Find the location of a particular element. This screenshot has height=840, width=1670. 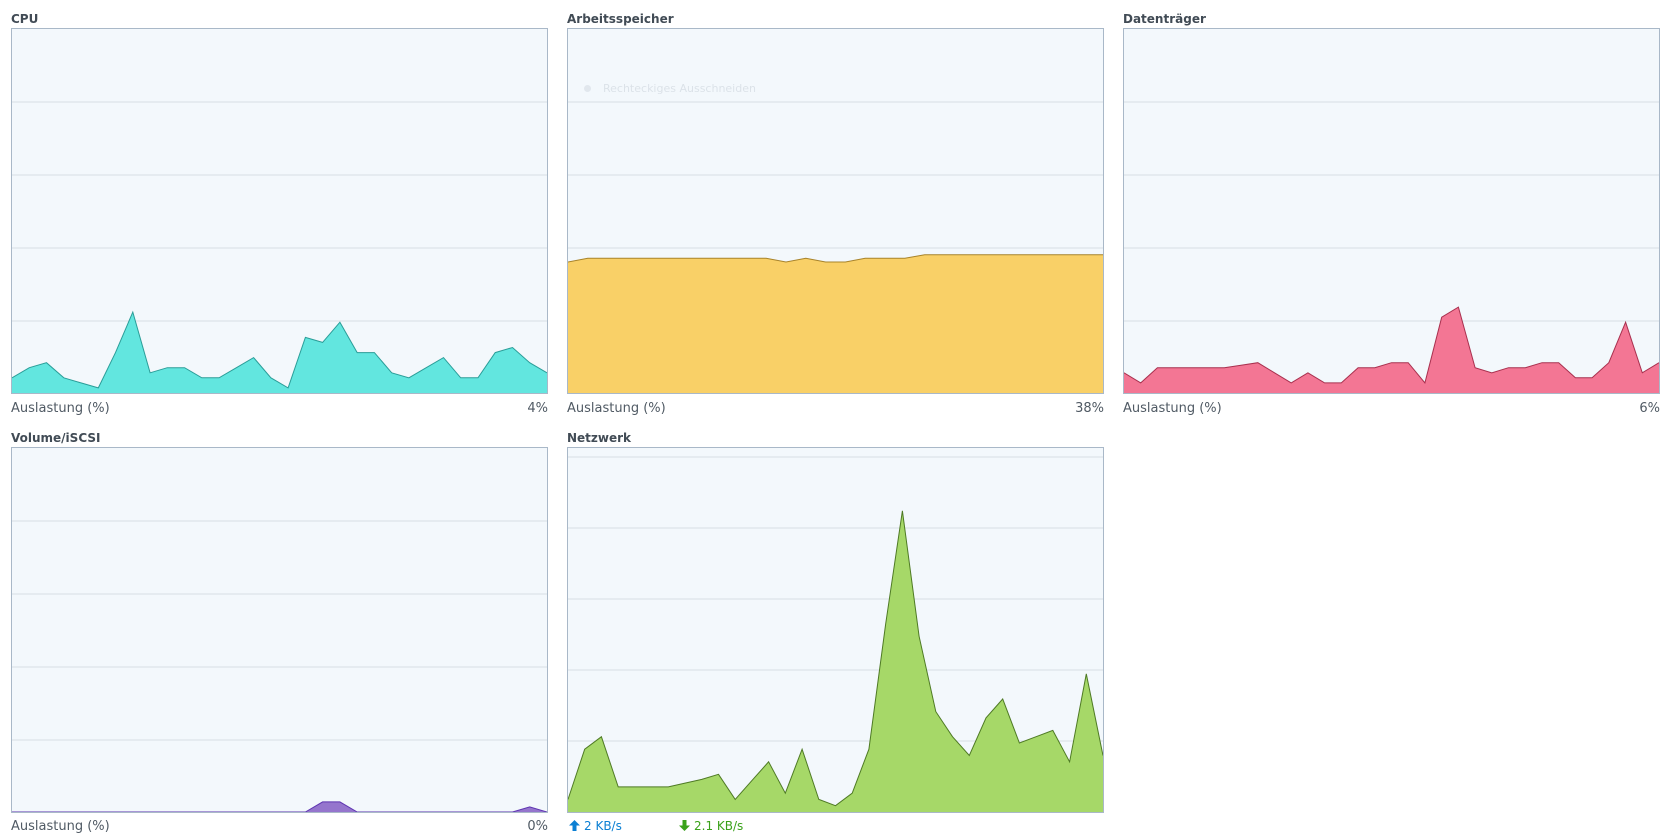

cpu-footer-label: Auslastung (%) is located at coordinates (60, 408).